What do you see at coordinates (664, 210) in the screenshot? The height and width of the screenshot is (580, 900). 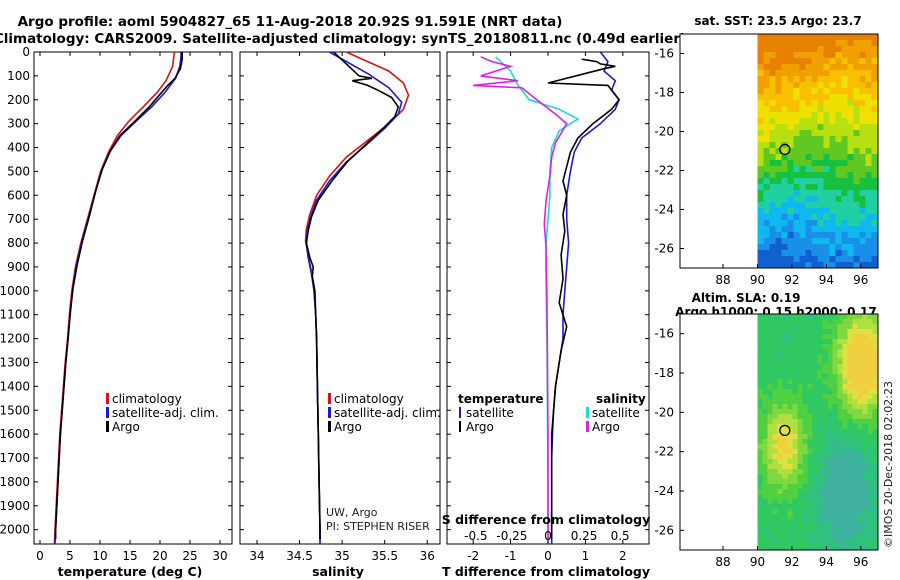 I see `map-y-tick-label: -24` at bounding box center [664, 210].